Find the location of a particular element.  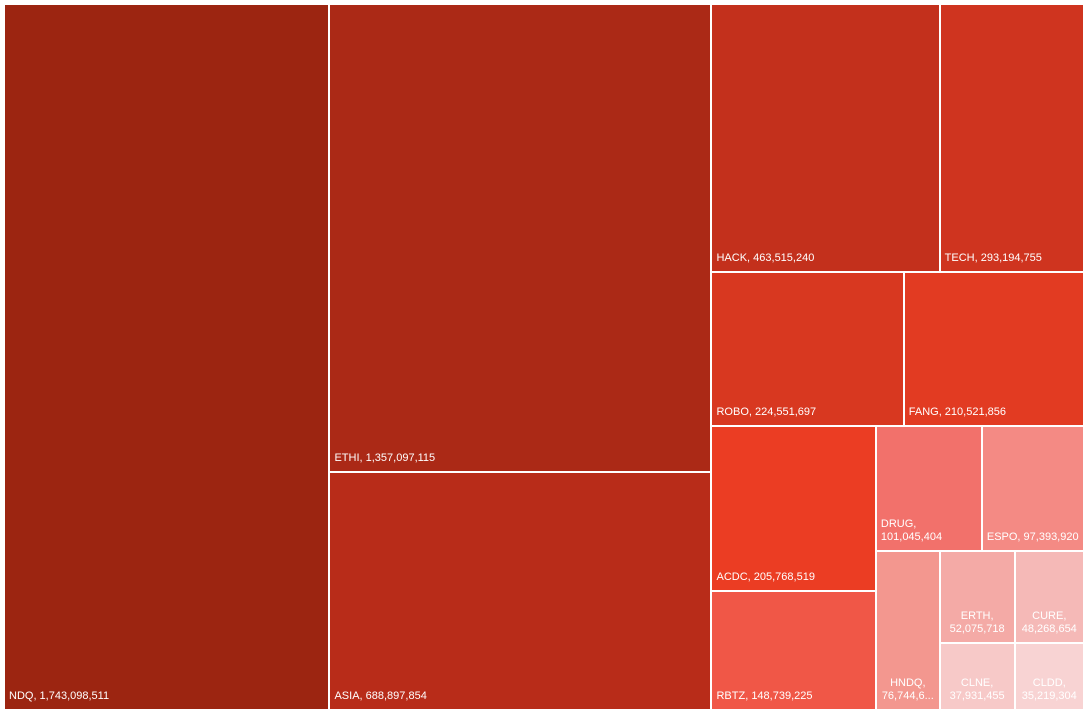

treemap-cell: ASIA, 688,897,854 is located at coordinates (520, 591).